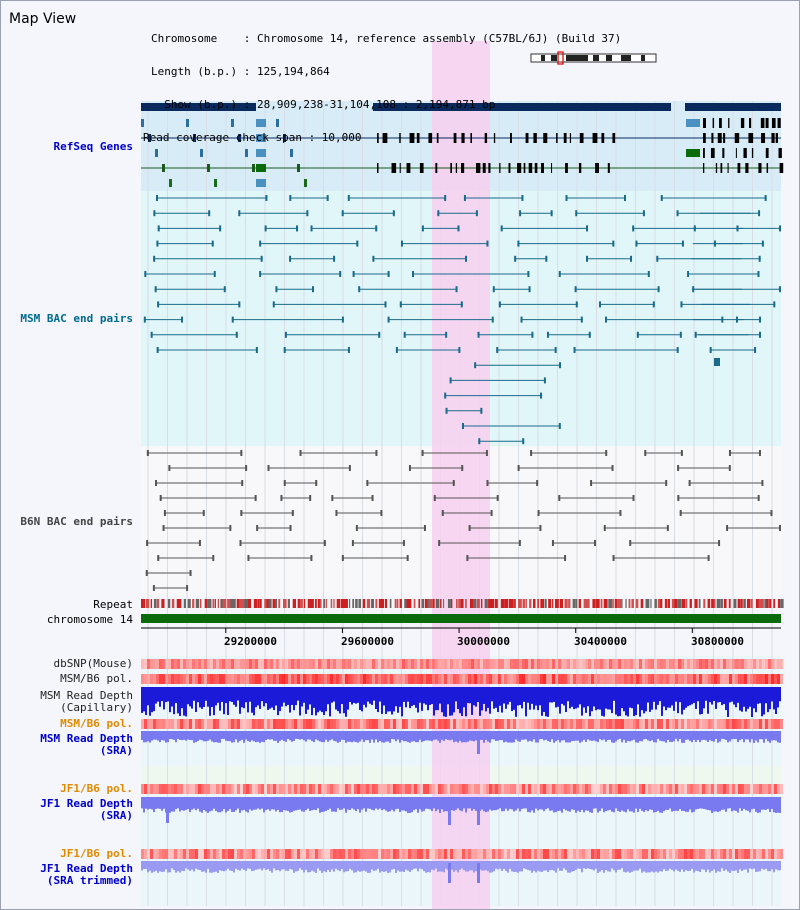 This screenshot has height=910, width=800. Describe the element at coordinates (76, 318) in the screenshot. I see `track-label-msm-bac: MSM BAC end pairs` at that location.